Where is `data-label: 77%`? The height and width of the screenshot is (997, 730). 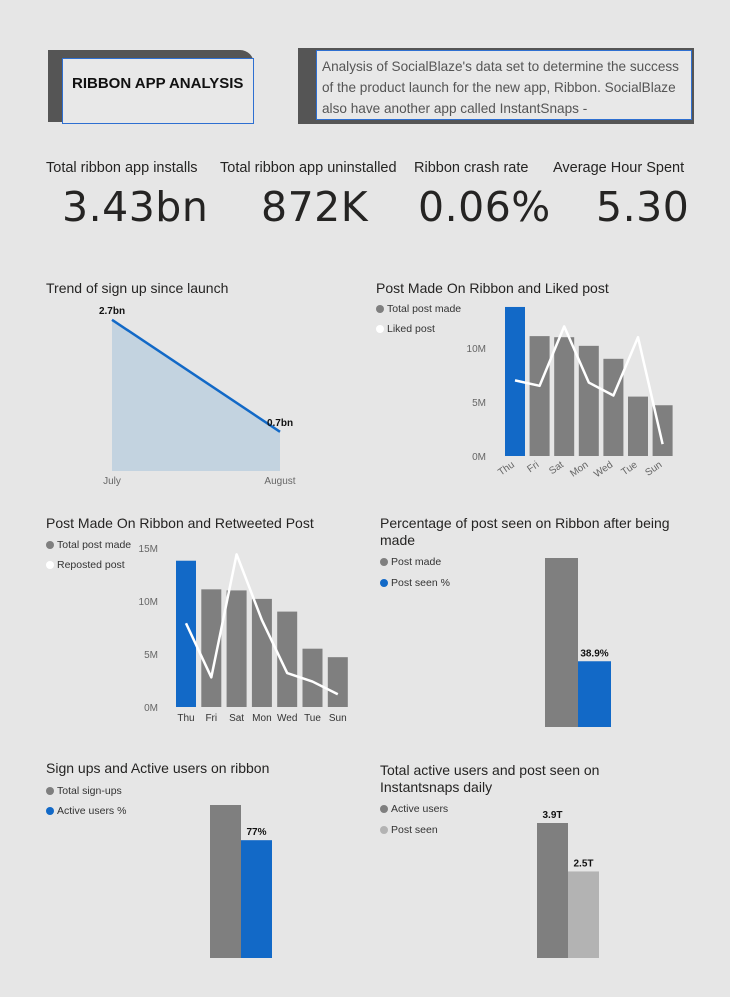 data-label: 77% is located at coordinates (256, 832).